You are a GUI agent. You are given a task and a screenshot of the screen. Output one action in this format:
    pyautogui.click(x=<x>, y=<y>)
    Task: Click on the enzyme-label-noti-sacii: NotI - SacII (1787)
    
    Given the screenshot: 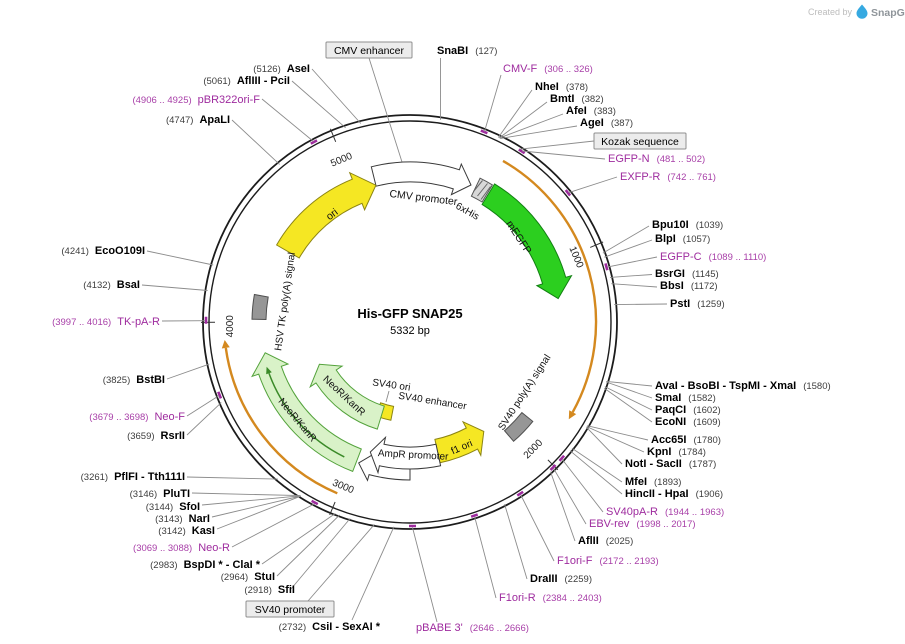 What is the action you would take?
    pyautogui.click(x=670, y=464)
    